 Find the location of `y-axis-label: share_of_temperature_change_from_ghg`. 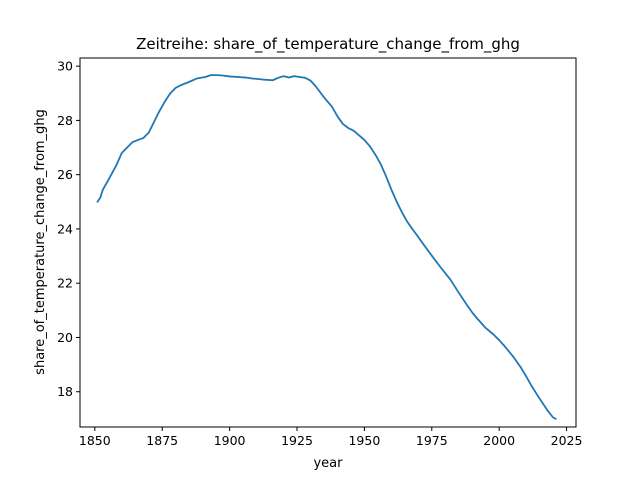

y-axis-label: share_of_temperature_change_from_ghg is located at coordinates (40, 242).